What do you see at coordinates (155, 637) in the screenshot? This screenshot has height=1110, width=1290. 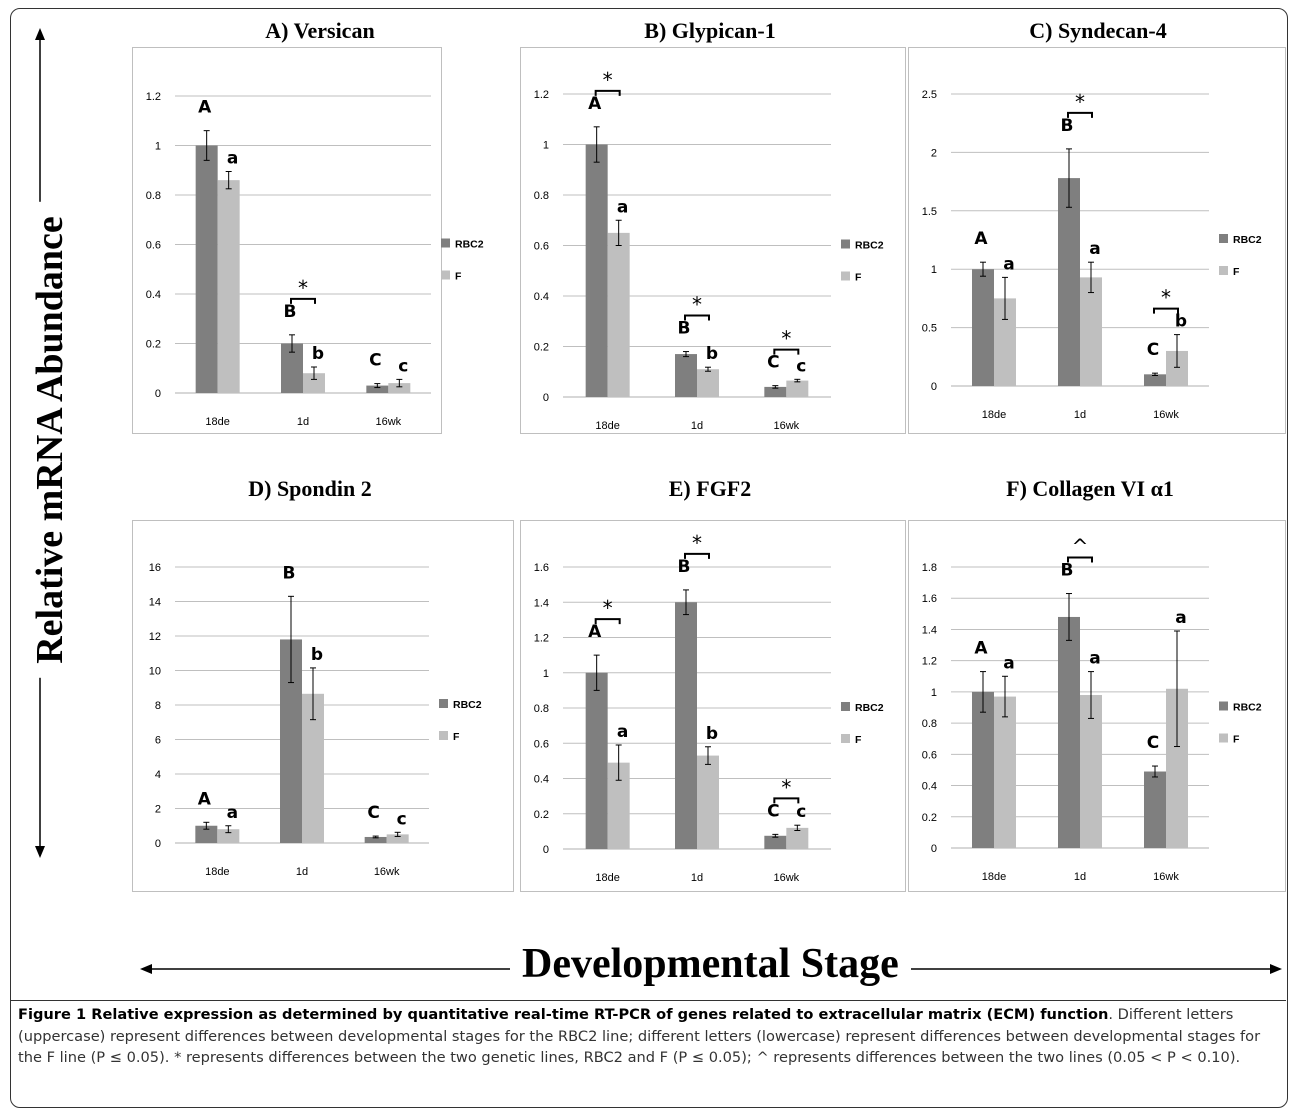 I see `y-tick-label: 12` at bounding box center [155, 637].